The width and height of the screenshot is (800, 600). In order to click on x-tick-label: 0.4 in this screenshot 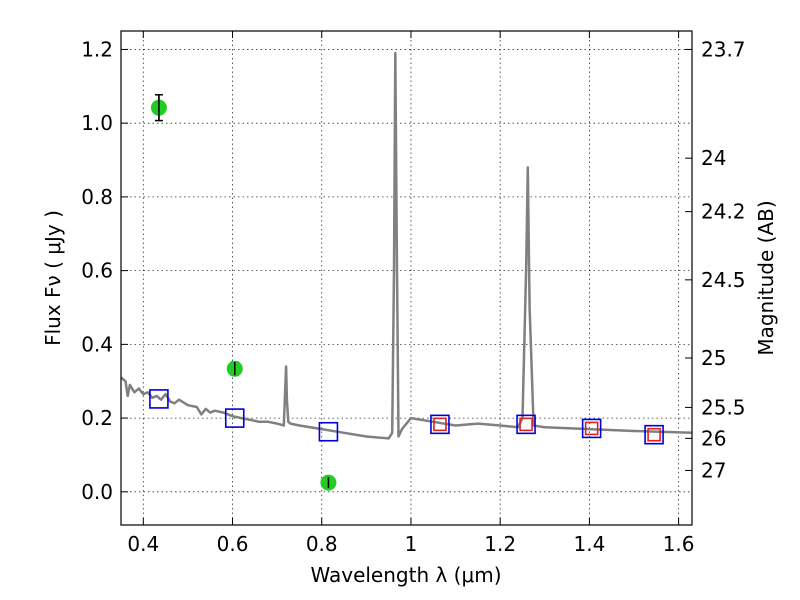, I will do `click(143, 544)`.